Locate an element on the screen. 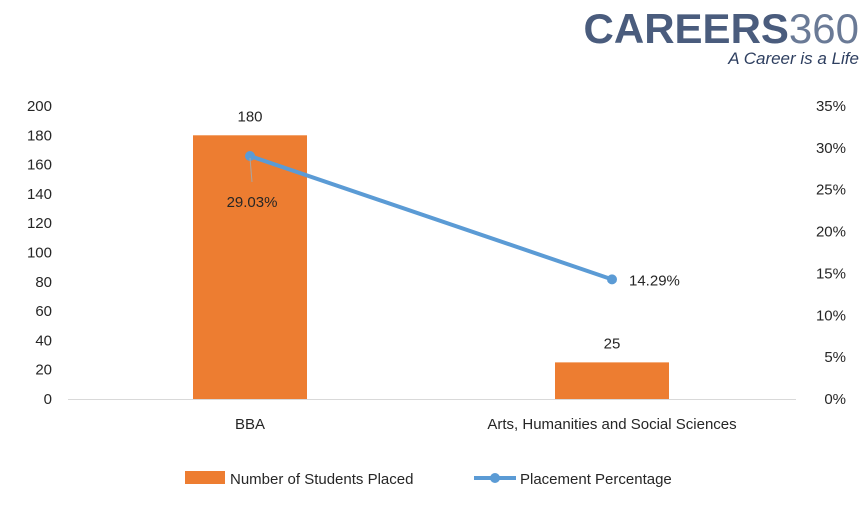 The width and height of the screenshot is (867, 508). bar-data-label: 180 is located at coordinates (249, 116).